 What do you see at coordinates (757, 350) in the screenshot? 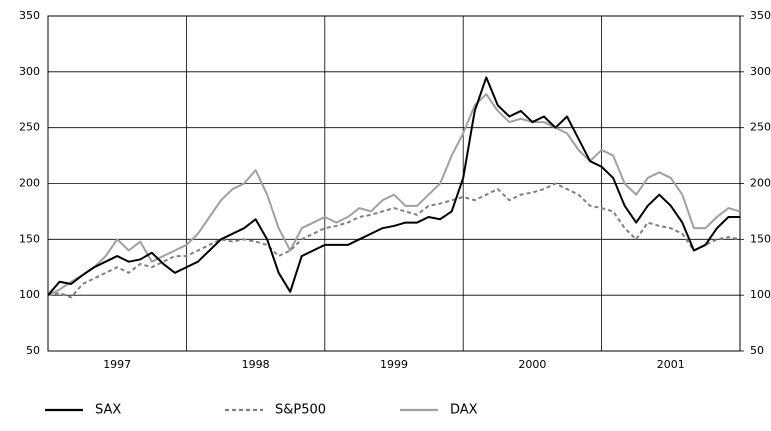
I see `y2-tick-label: 50` at bounding box center [757, 350].